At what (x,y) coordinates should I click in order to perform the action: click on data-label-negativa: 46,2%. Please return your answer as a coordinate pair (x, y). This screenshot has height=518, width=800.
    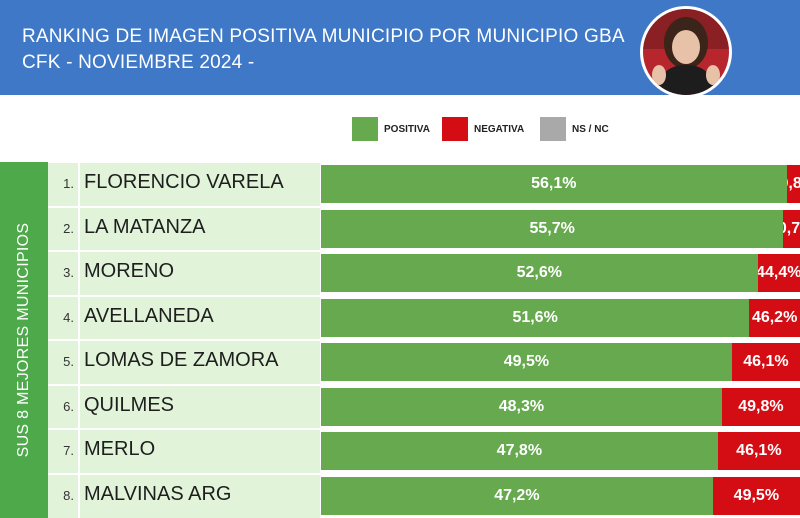
    Looking at the image, I should click on (774, 317).